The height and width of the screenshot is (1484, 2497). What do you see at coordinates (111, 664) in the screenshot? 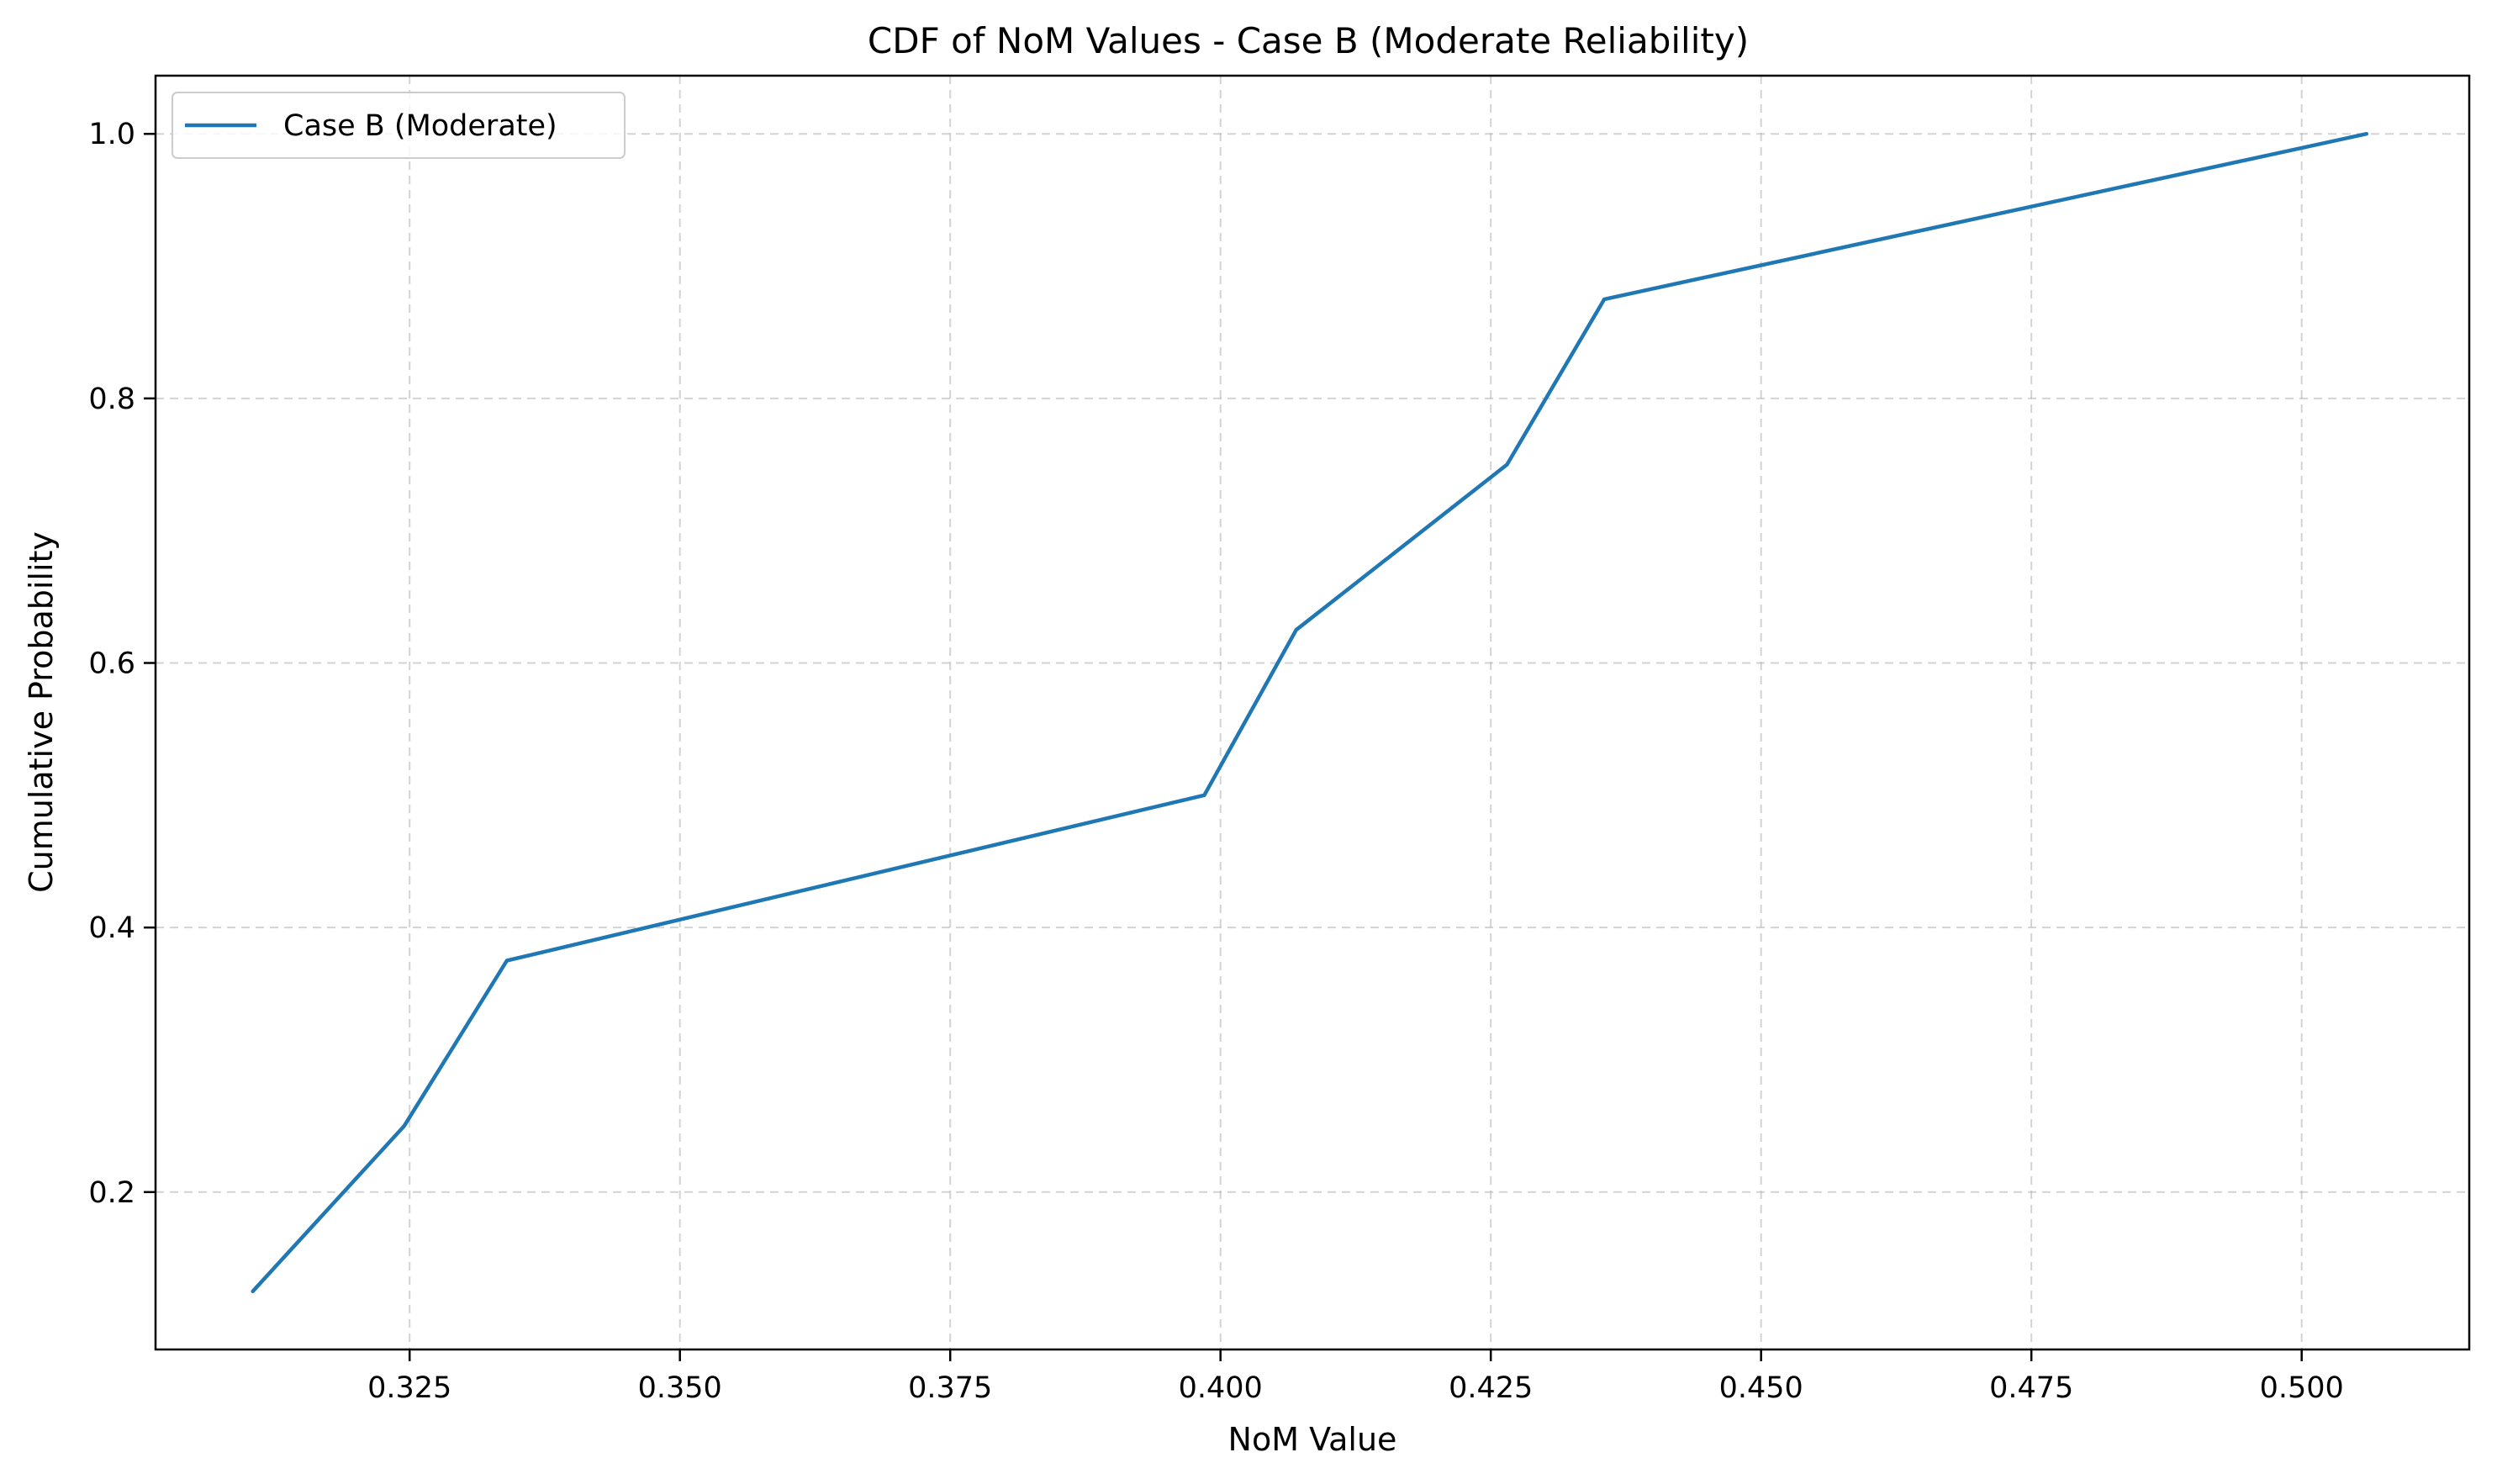
I see `y-tick-label: 0.6` at bounding box center [111, 664].